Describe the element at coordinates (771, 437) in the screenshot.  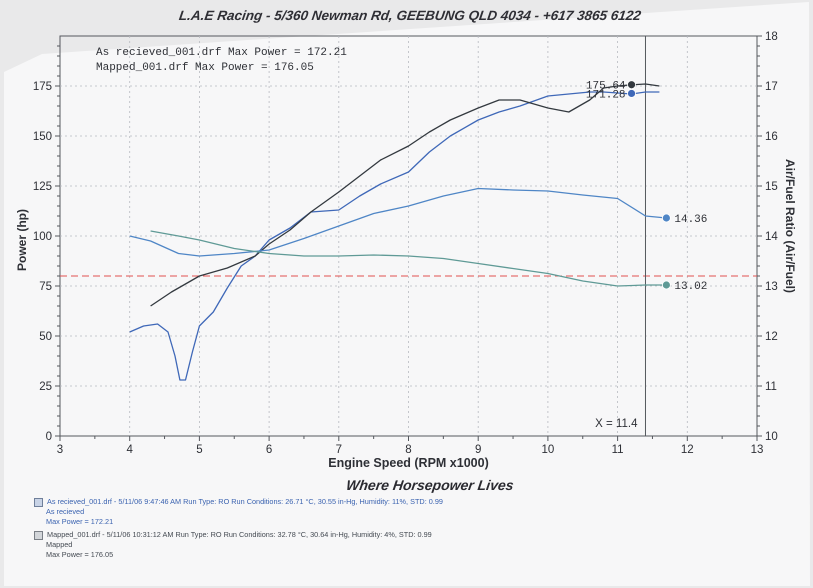
I see `y2-tick-label: 10` at that location.